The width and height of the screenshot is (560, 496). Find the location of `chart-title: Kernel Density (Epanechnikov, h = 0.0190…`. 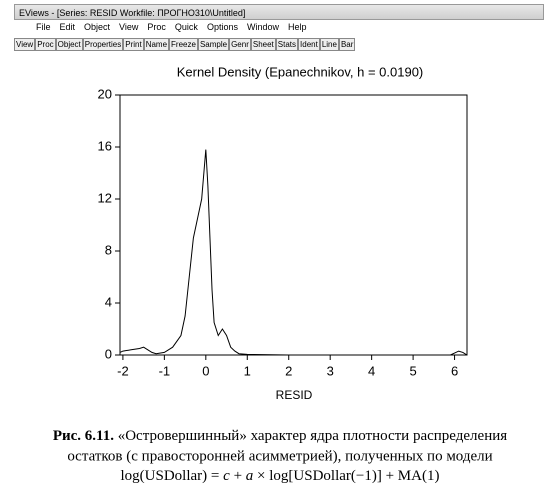

chart-title: Kernel Density (Epanechnikov, h = 0.0190… is located at coordinates (300, 71).